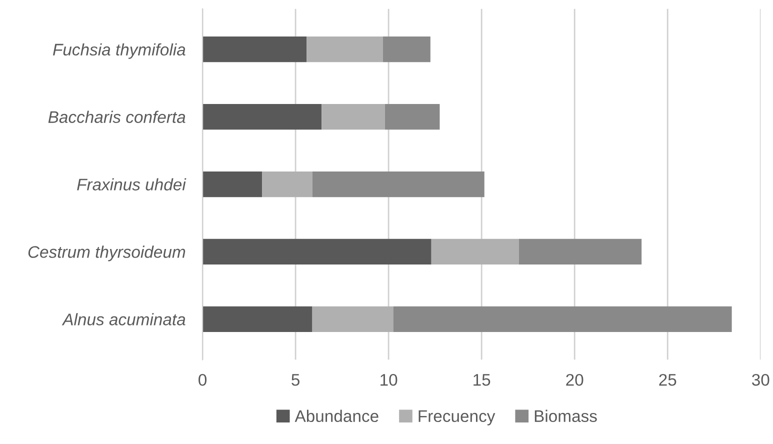 The width and height of the screenshot is (773, 444). Describe the element at coordinates (131, 184) in the screenshot. I see `y-tick-label: Fraxinus uhdei` at that location.